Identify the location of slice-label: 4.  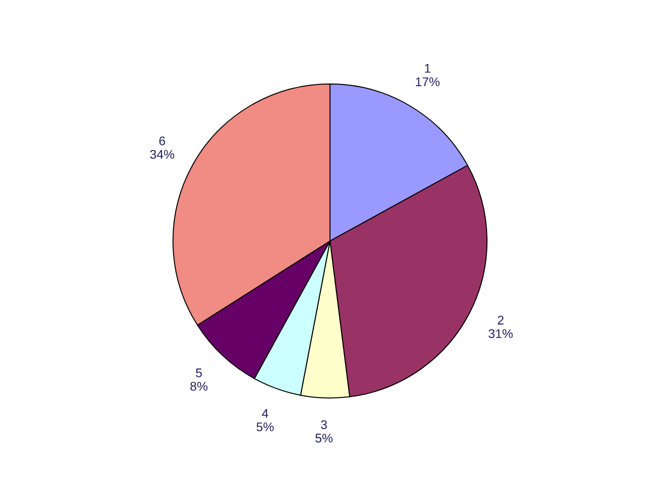
(265, 413).